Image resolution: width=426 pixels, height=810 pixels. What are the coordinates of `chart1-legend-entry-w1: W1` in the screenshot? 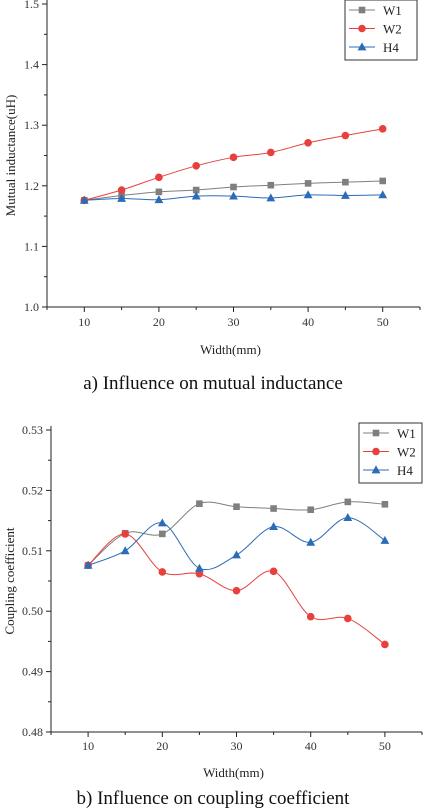 It's located at (375, 10).